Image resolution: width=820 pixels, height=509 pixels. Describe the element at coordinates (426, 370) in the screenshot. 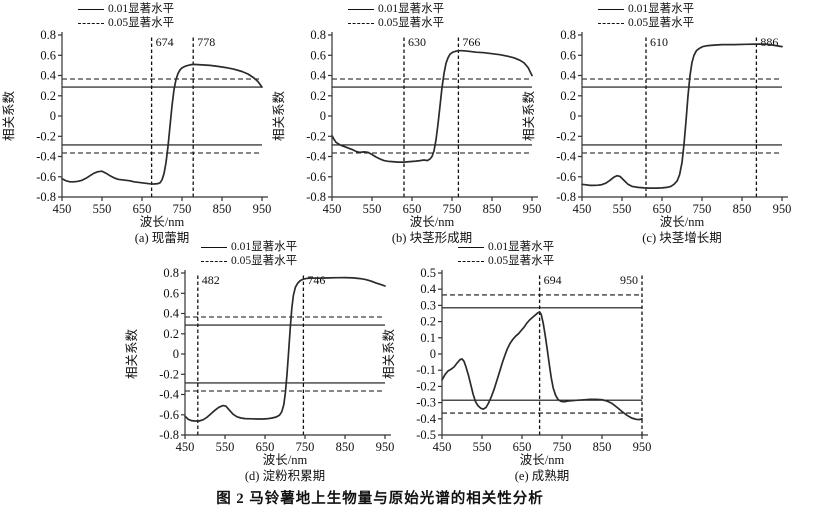

I see `svg-text: -0.1` at that location.